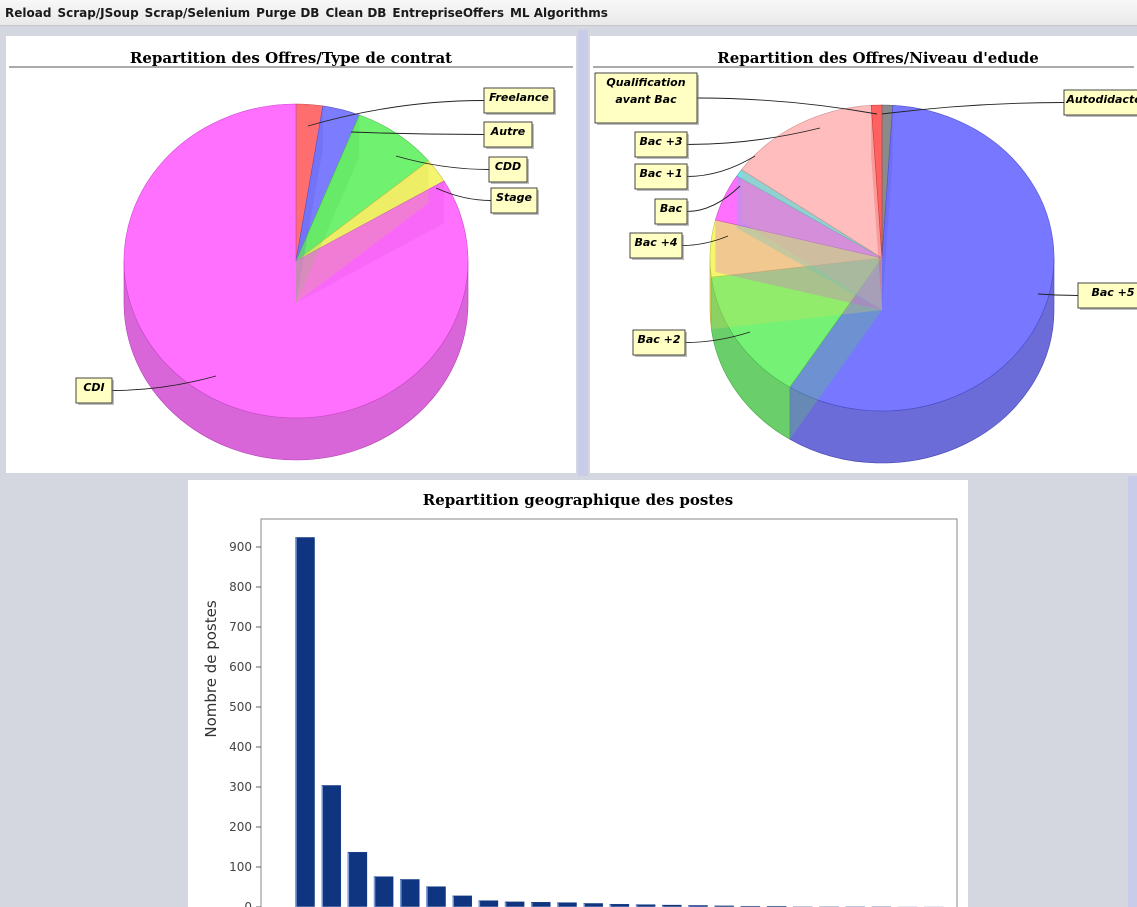  What do you see at coordinates (1112, 292) in the screenshot?
I see `pie-label-text-bac-5: Bac +5` at bounding box center [1112, 292].